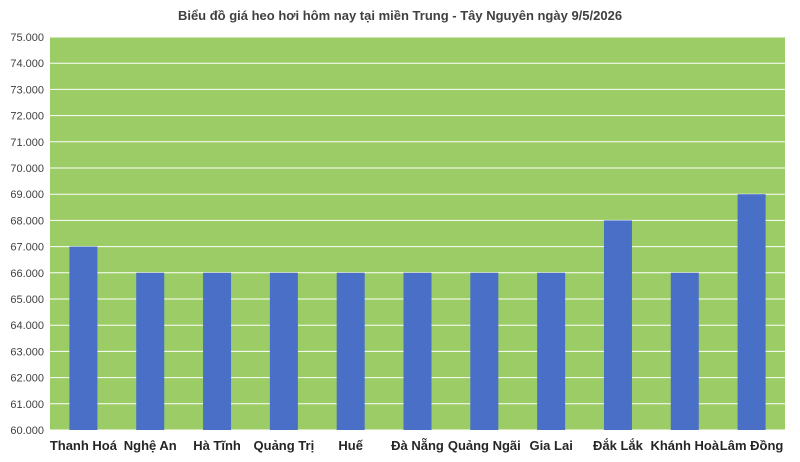  Describe the element at coordinates (27, 143) in the screenshot. I see `y-tick-label: 71.000` at that location.